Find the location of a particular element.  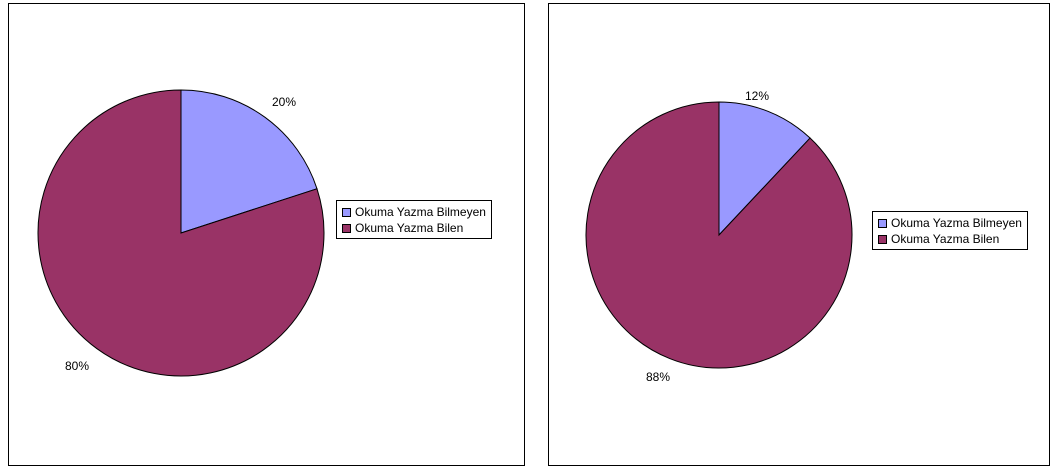

slice-okuma-yazma-bilen is located at coordinates (719, 235).